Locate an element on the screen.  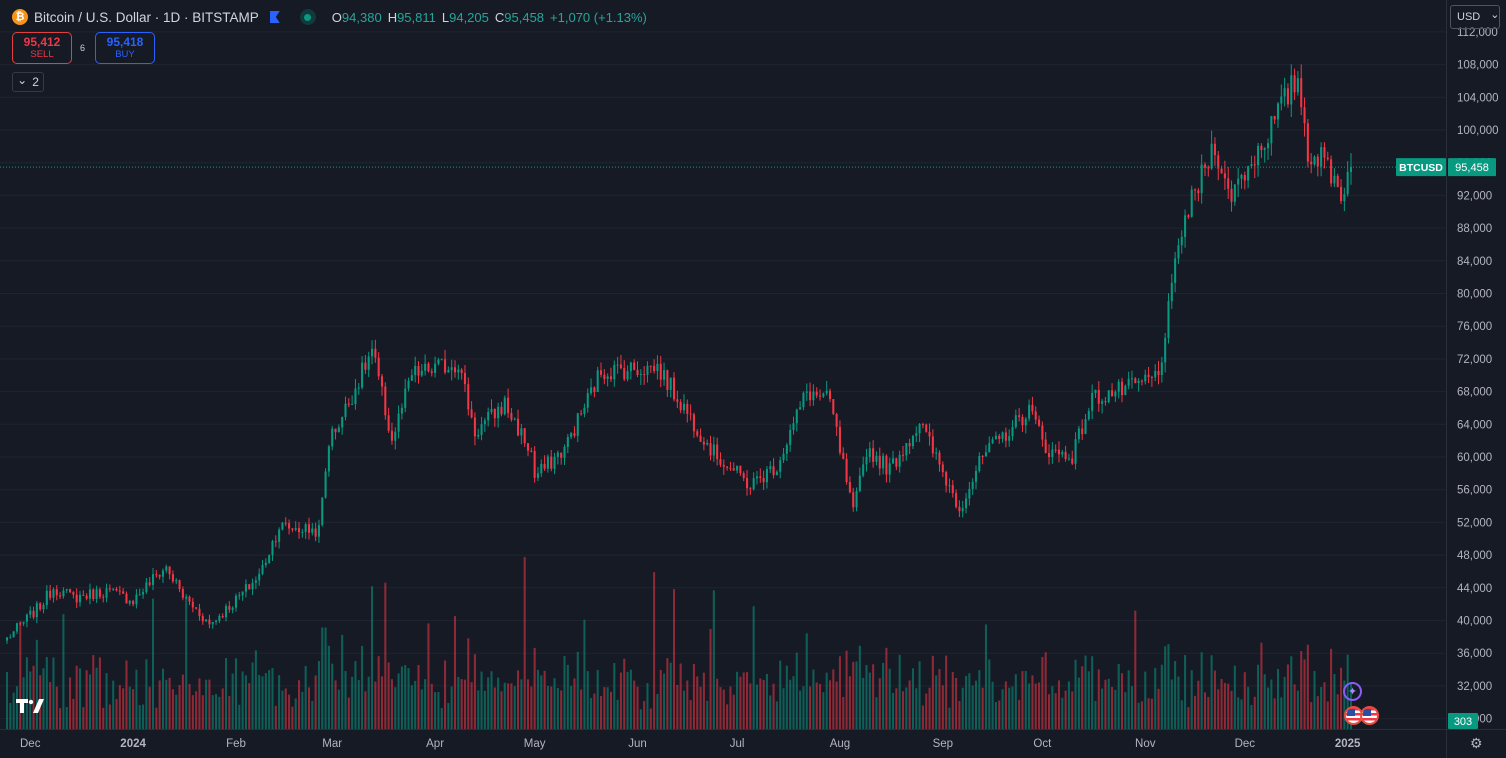
sparkle-event-icon: ✦ is located at coordinates (1352, 691).